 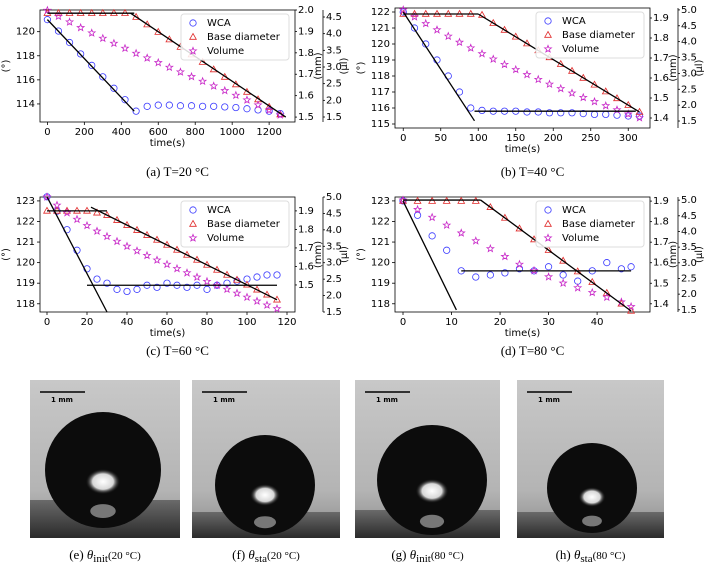 I want to click on y-tick-label: 122, so click(x=380, y=12).